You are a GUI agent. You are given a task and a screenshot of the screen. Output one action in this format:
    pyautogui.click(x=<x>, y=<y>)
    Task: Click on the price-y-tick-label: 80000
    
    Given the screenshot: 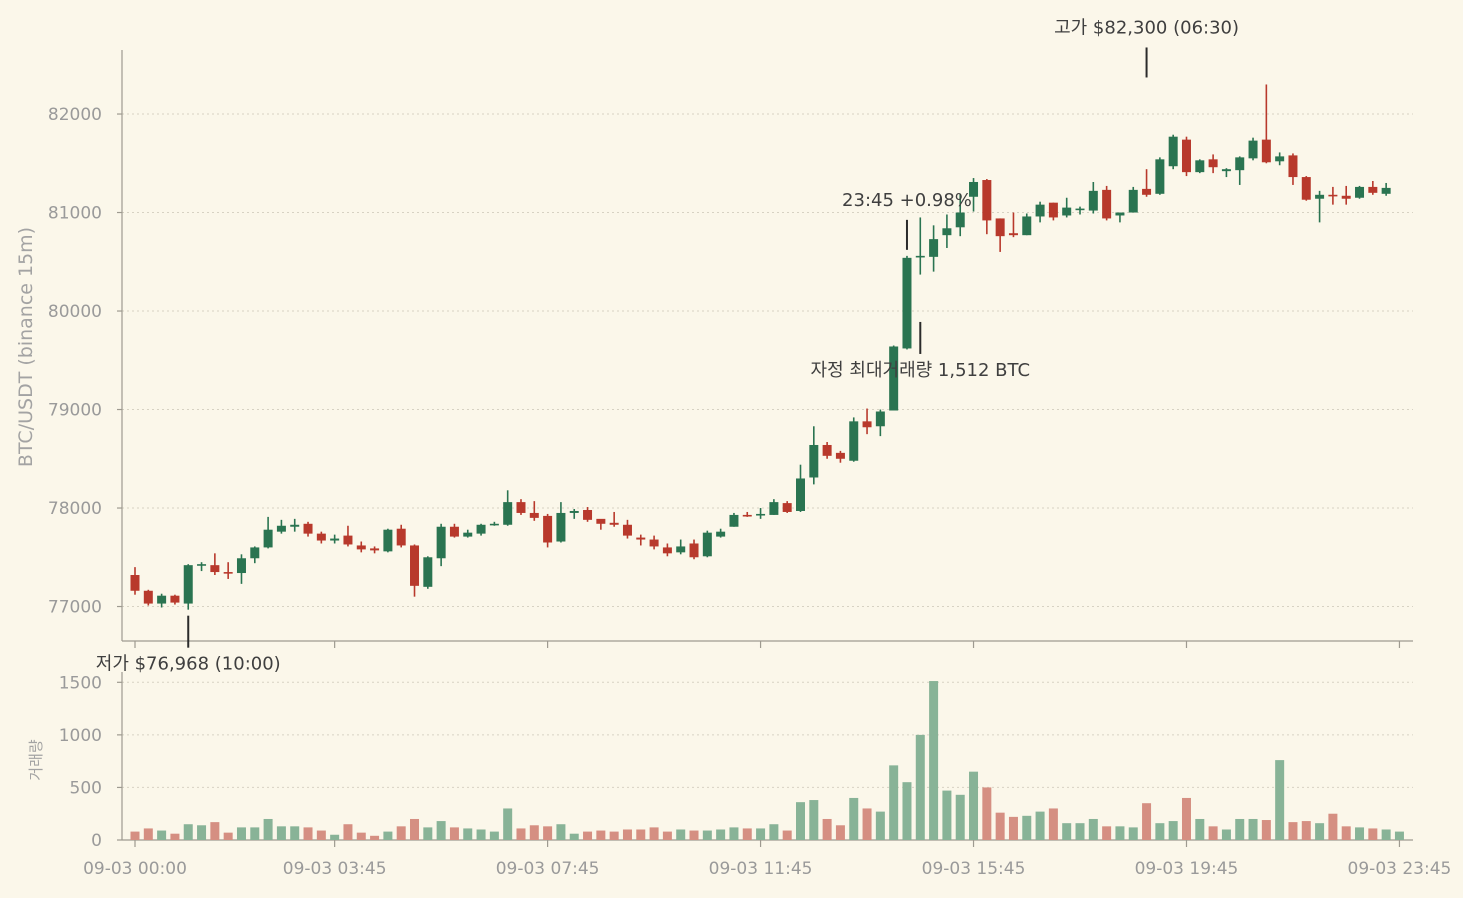 What is the action you would take?
    pyautogui.click(x=75, y=312)
    